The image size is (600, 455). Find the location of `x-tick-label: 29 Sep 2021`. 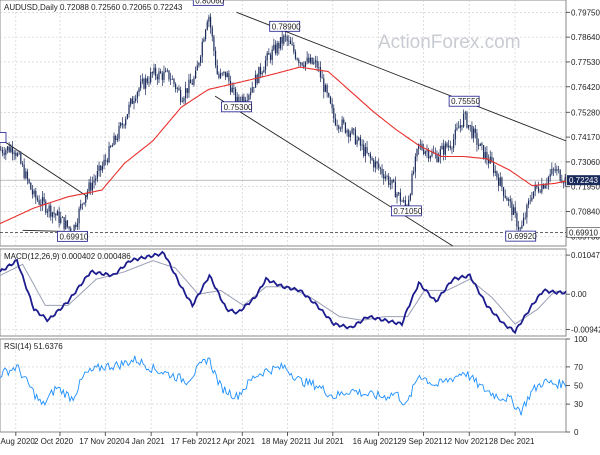

x-tick-label: 29 Sep 2021 is located at coordinates (420, 441).